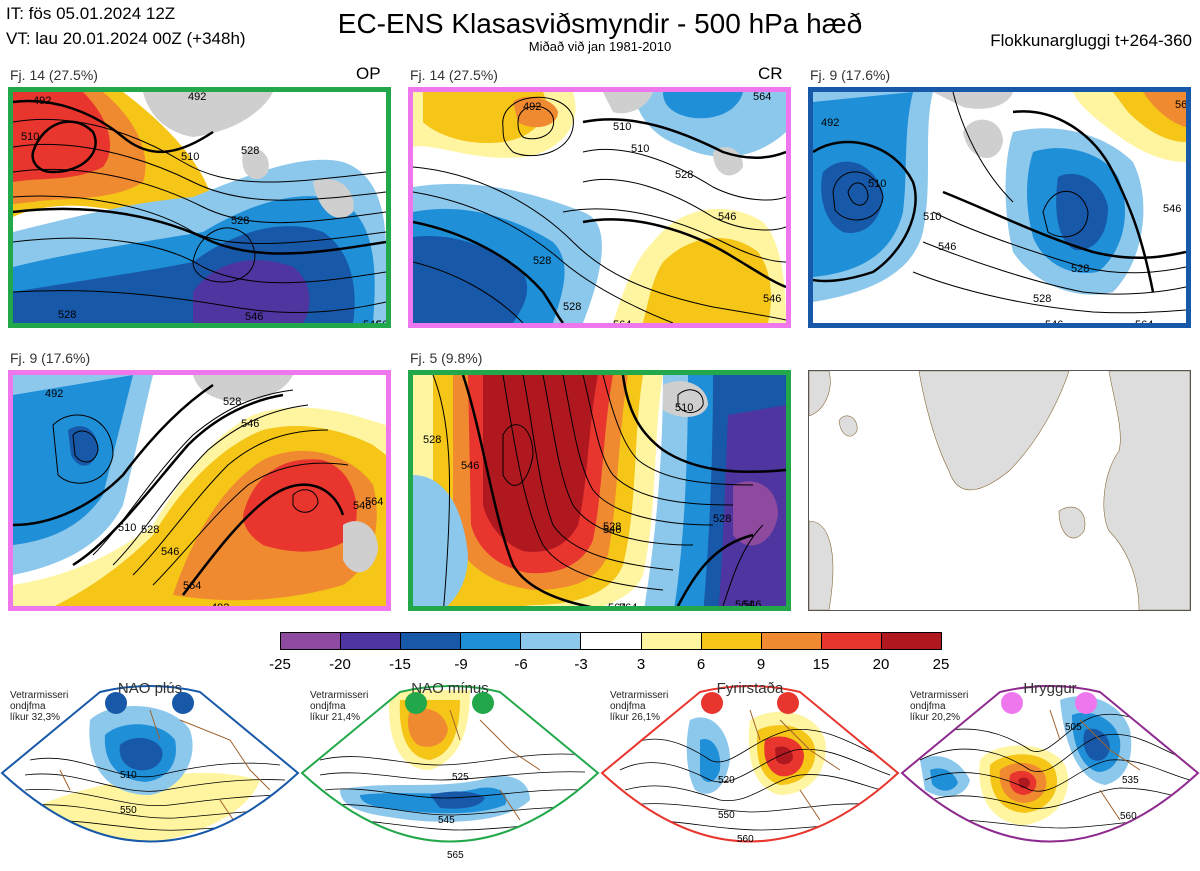  I want to click on colorbar-tick: 6, so click(701, 664).